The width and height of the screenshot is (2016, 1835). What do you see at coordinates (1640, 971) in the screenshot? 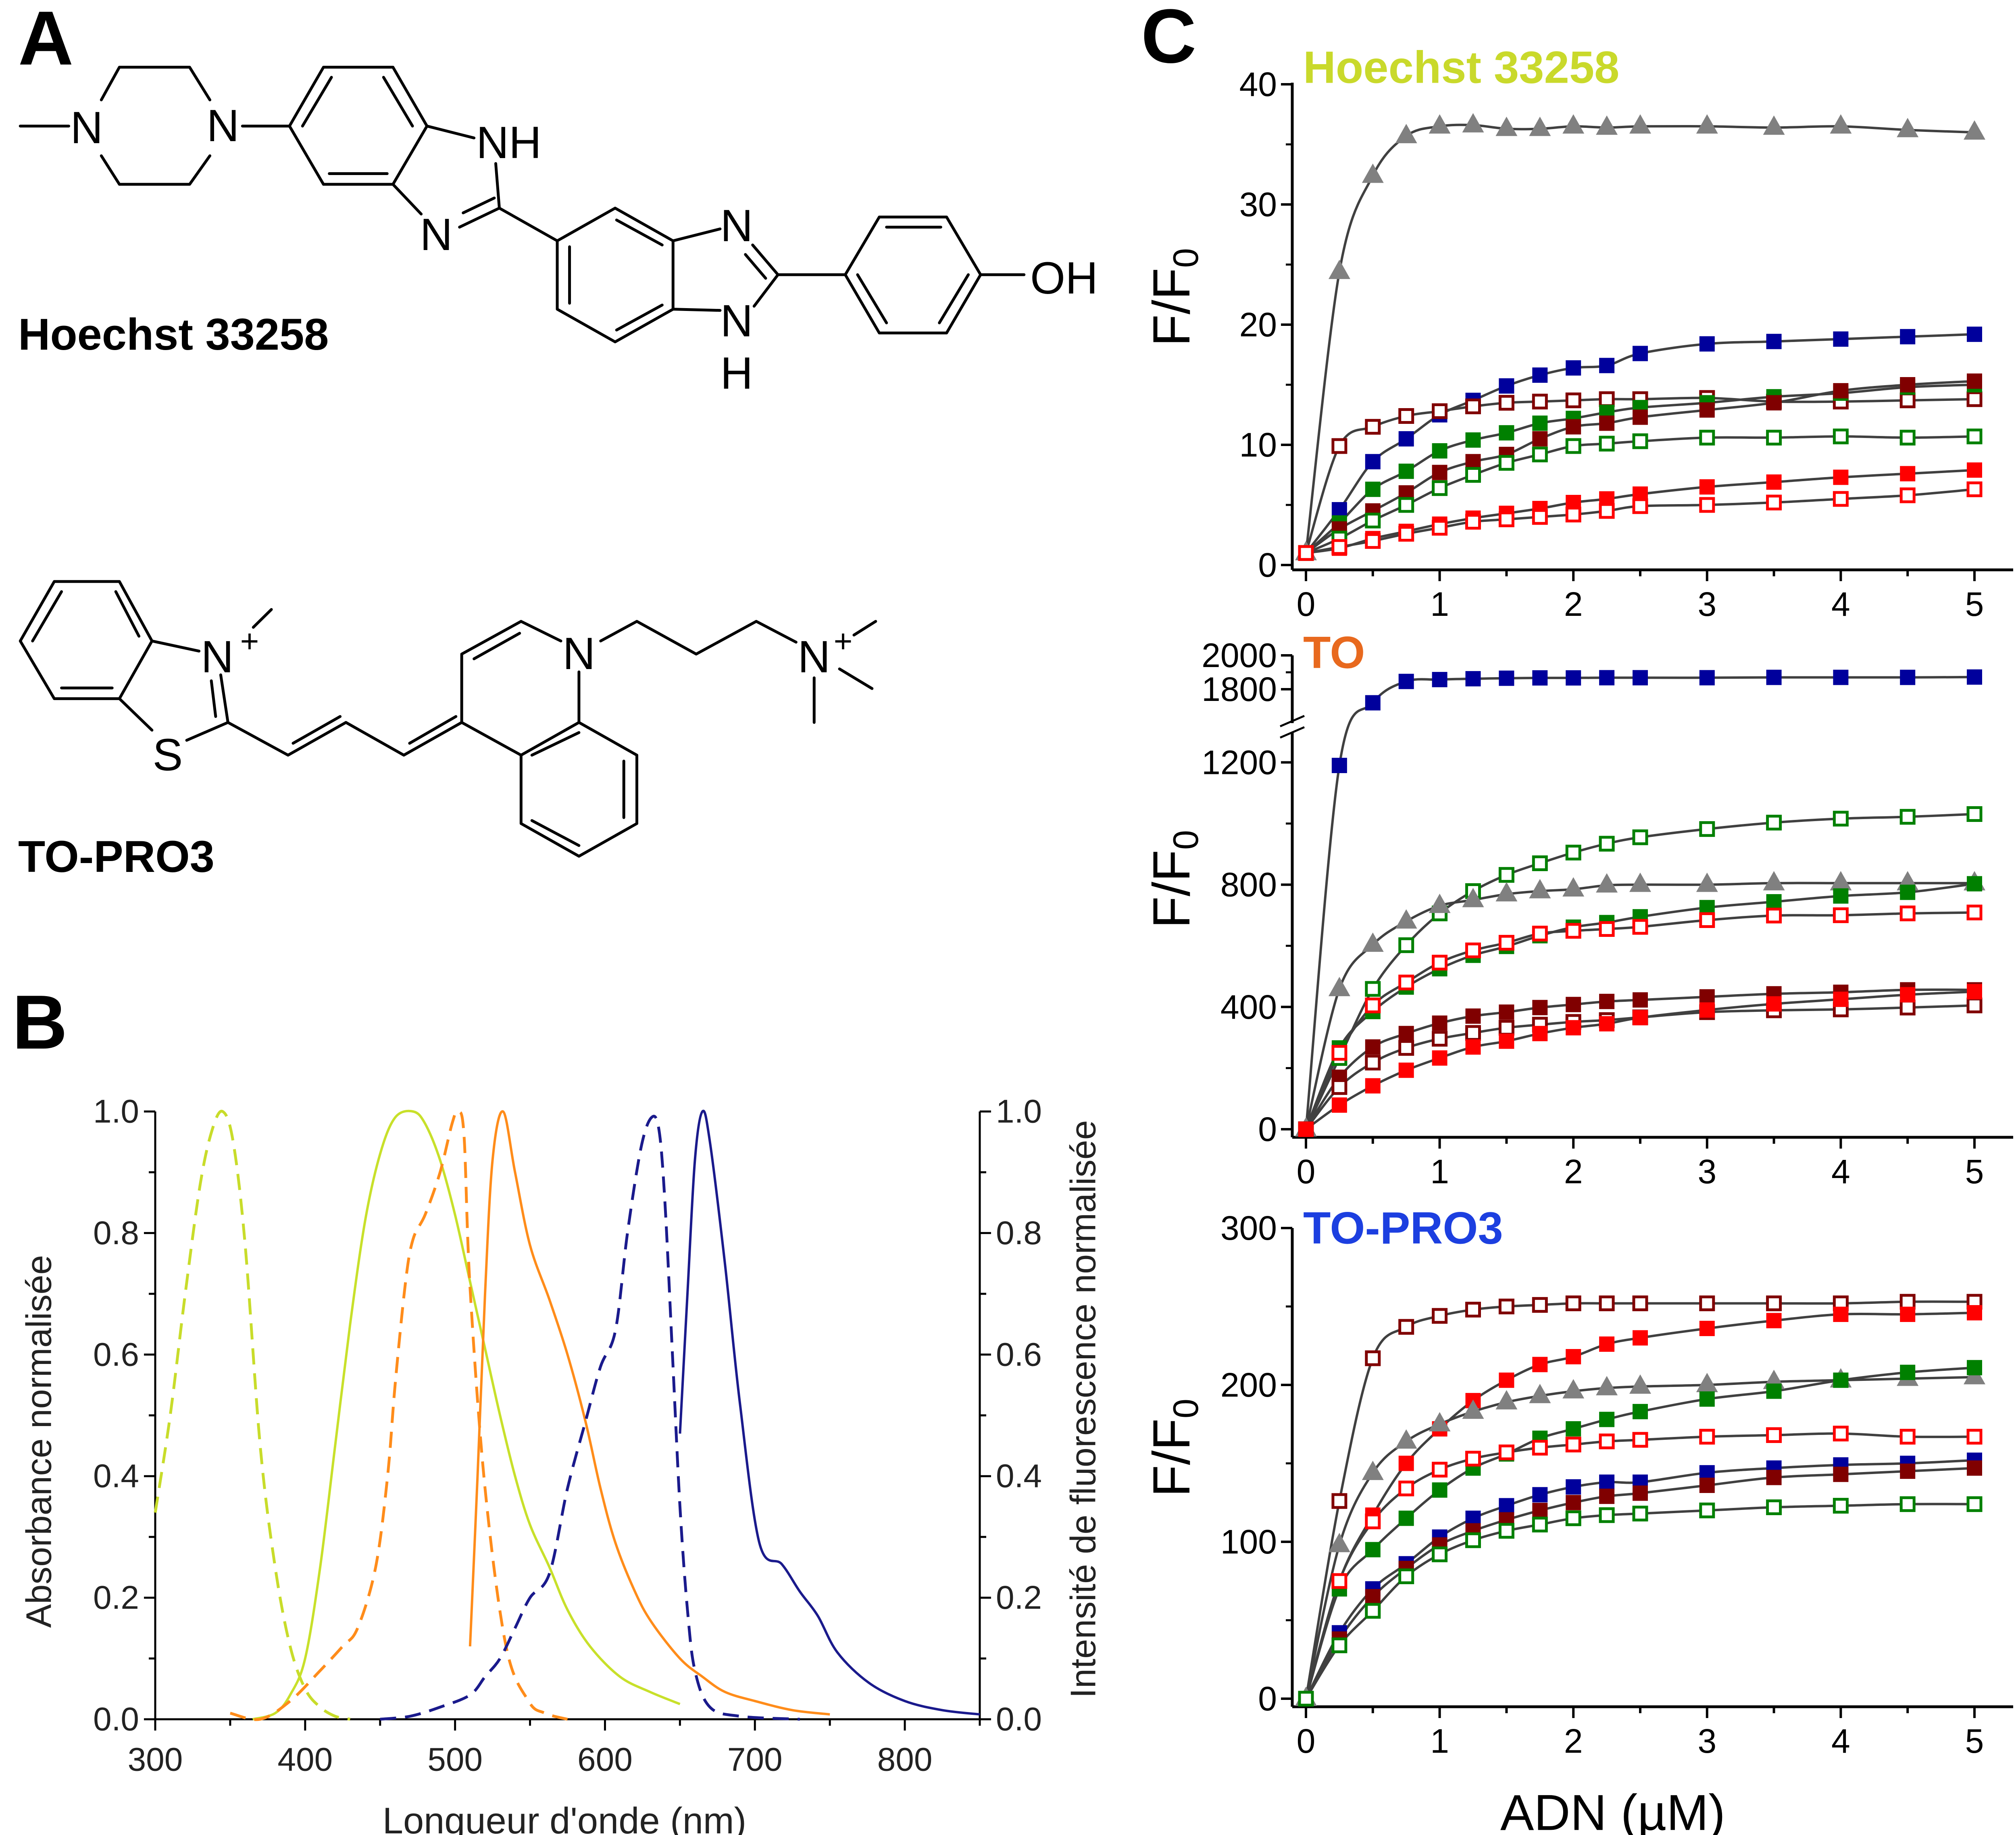
I see `fit-curve` at bounding box center [1640, 971].